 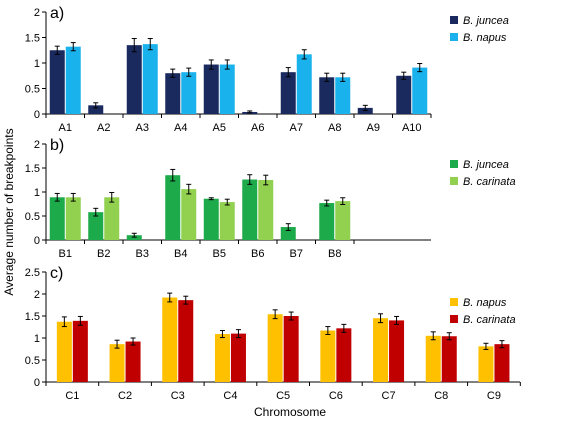 What do you see at coordinates (57, 145) in the screenshot?
I see `panel-label: b)` at bounding box center [57, 145].